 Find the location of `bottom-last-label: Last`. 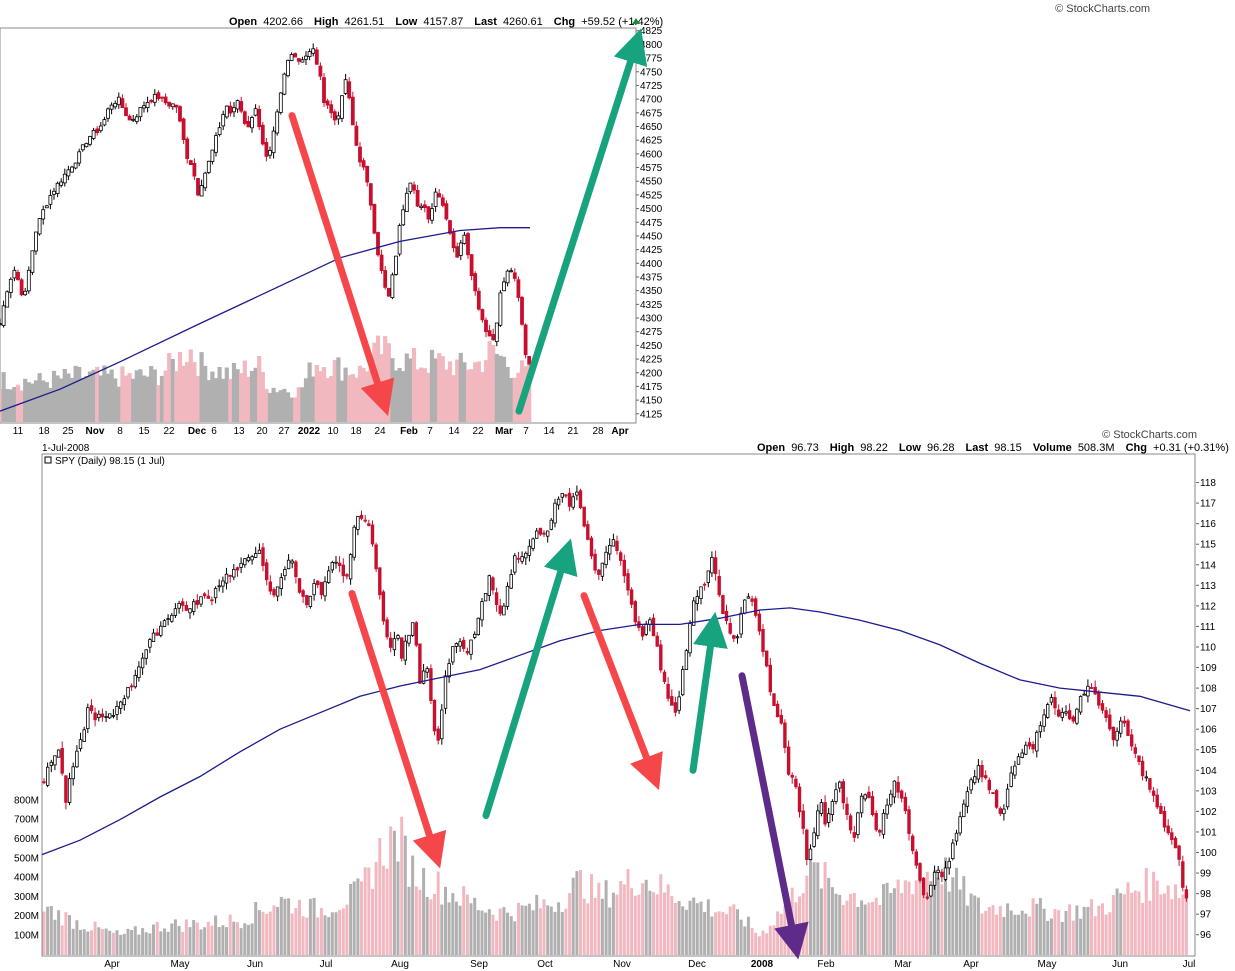

bottom-last-label: Last is located at coordinates (977, 448).